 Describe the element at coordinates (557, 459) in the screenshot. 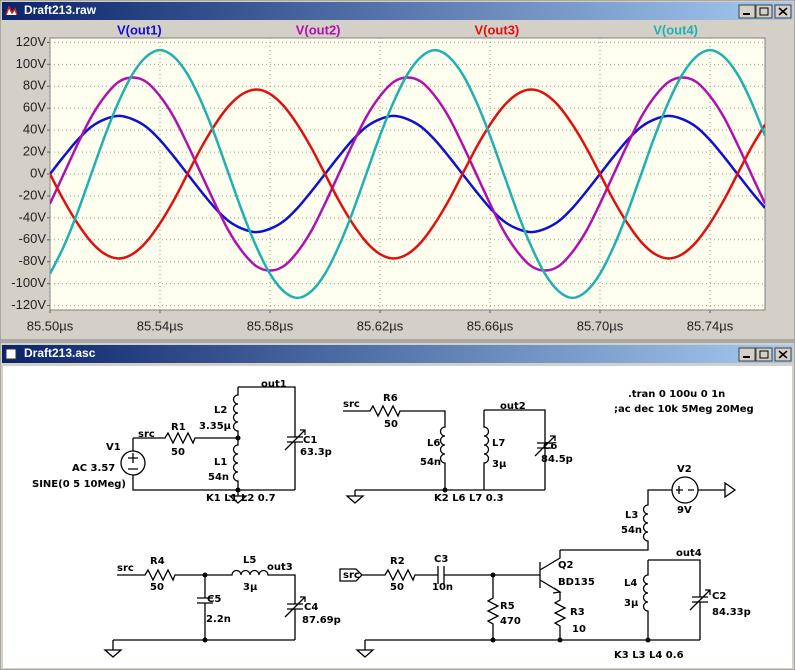

I see `component-label: 84.5p` at that location.